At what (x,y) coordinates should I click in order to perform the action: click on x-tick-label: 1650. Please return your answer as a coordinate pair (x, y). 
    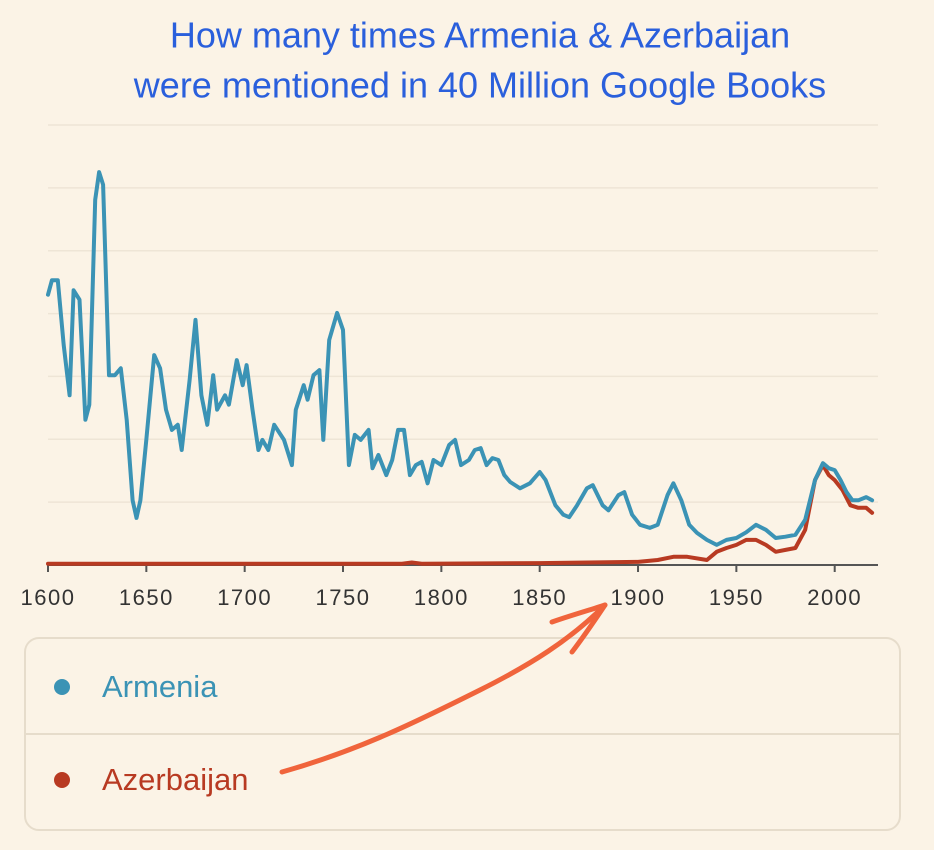
    Looking at the image, I should click on (146, 597).